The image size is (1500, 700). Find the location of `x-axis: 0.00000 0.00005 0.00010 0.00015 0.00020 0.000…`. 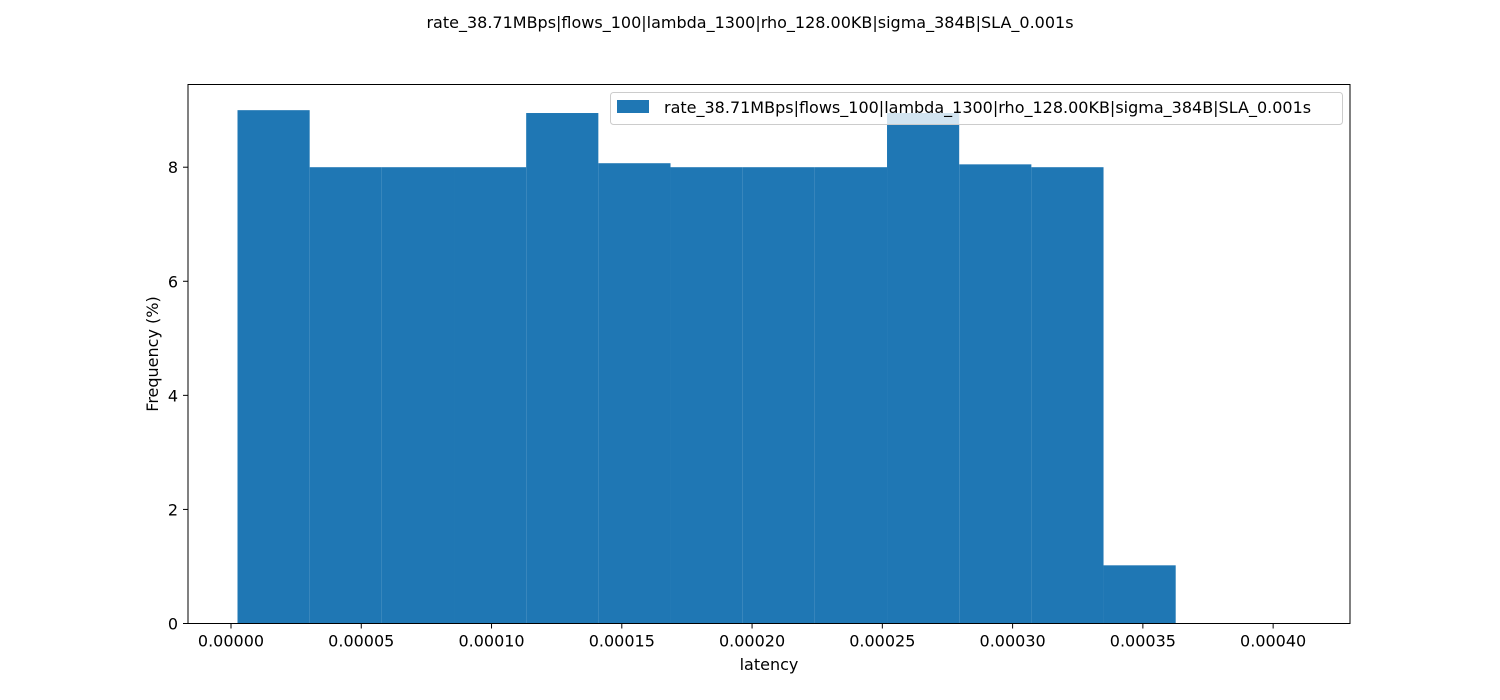

x-axis: 0.00000 0.00005 0.00010 0.00015 0.00020 0.000… is located at coordinates (752, 637).